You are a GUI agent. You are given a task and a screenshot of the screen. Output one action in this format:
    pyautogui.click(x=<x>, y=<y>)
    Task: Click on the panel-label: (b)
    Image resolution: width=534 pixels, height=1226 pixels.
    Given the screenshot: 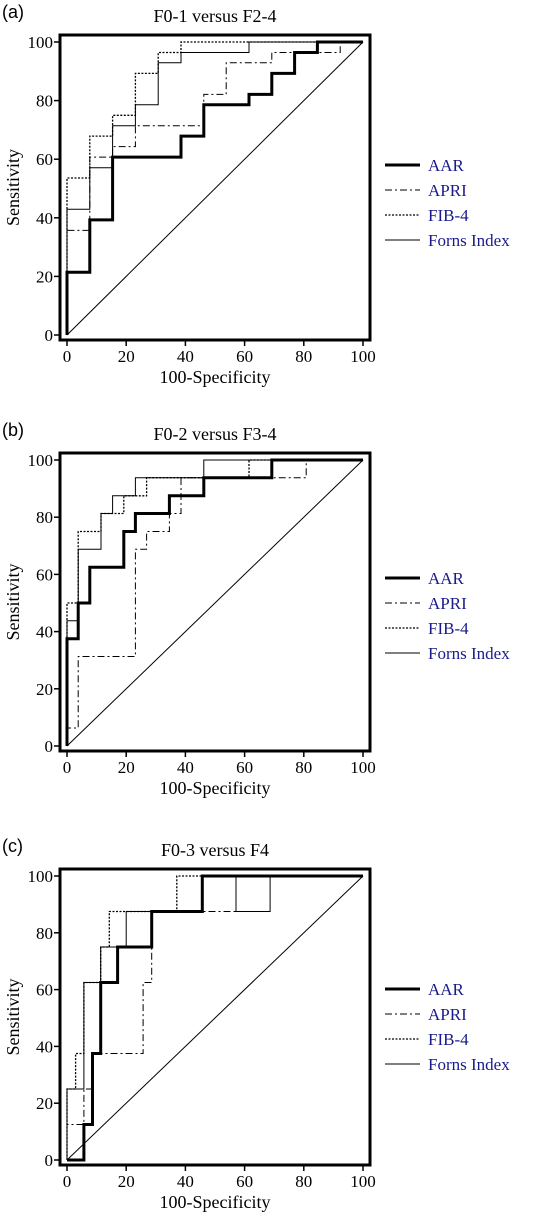 What is the action you would take?
    pyautogui.click(x=13, y=430)
    